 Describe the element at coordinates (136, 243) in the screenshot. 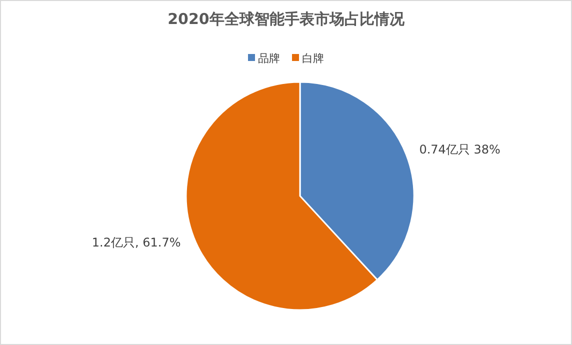

I see `data-label: 1.2亿只, 61.7%` at that location.